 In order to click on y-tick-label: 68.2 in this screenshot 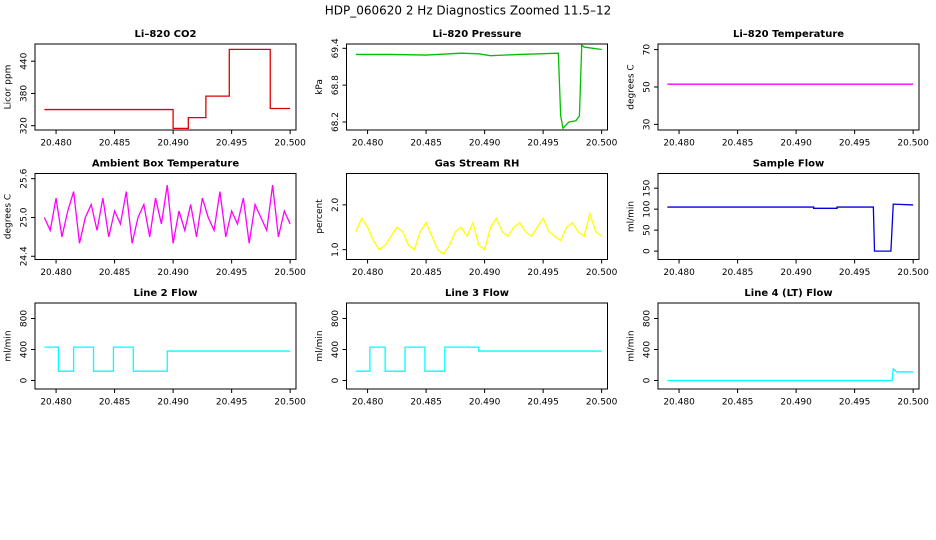, I will do `click(336, 122)`.